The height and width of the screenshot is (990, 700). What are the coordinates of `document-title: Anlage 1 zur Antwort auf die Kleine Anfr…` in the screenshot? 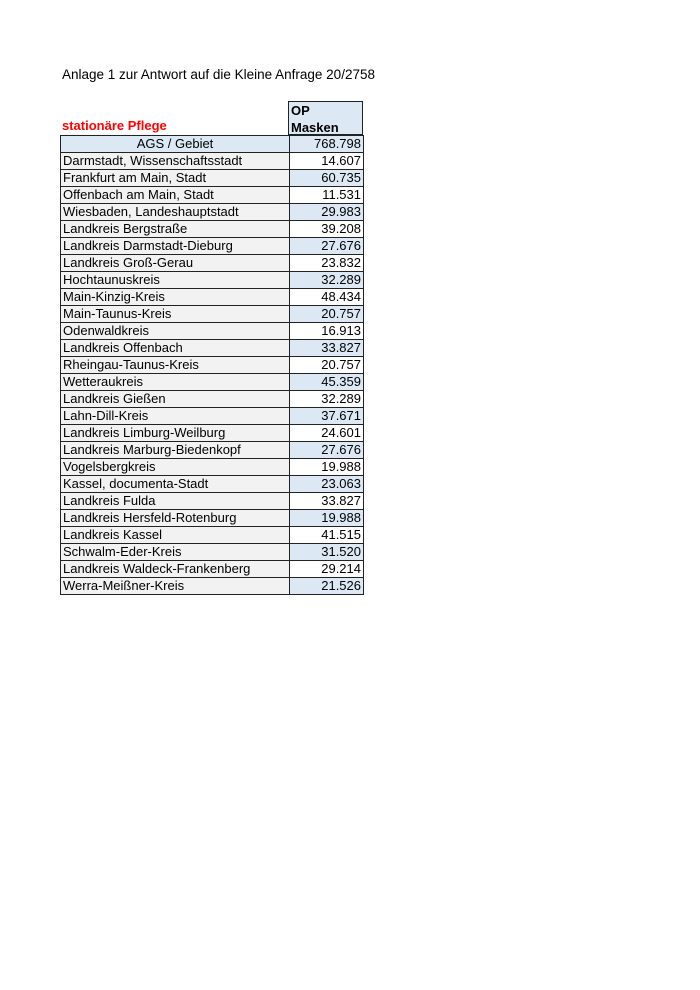 It's located at (218, 74).